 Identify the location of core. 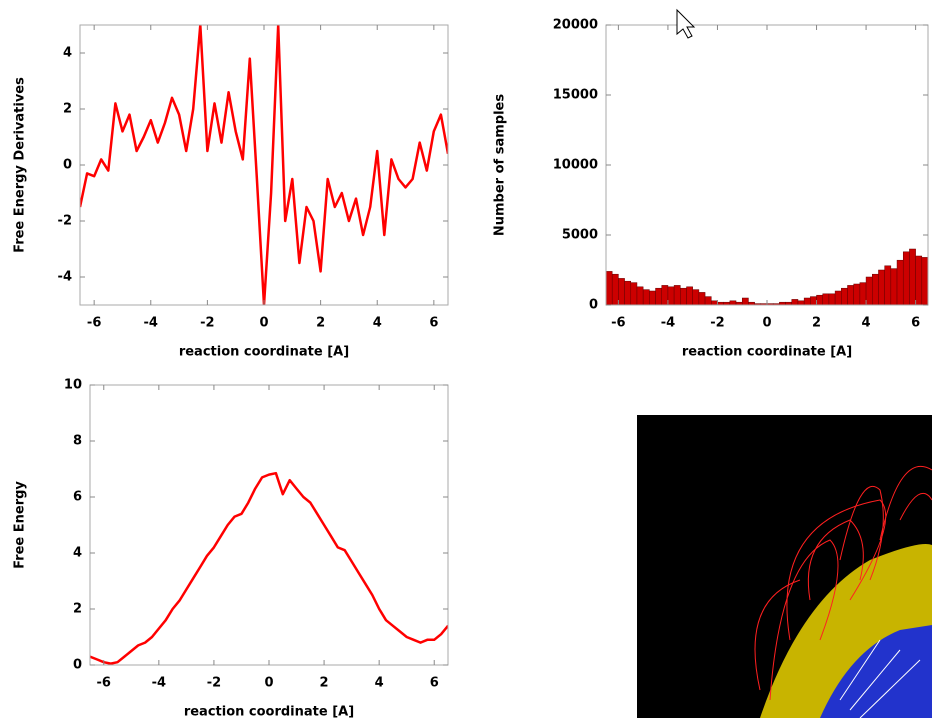
(876, 671).